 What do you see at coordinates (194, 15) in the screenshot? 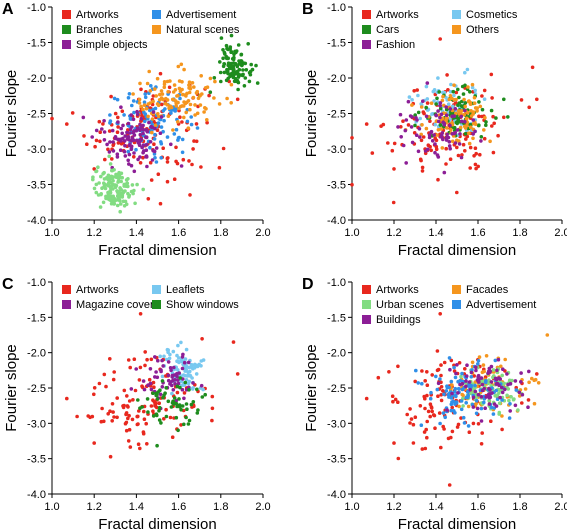
I see `legend-item-advertisement: Advertisement` at bounding box center [194, 15].